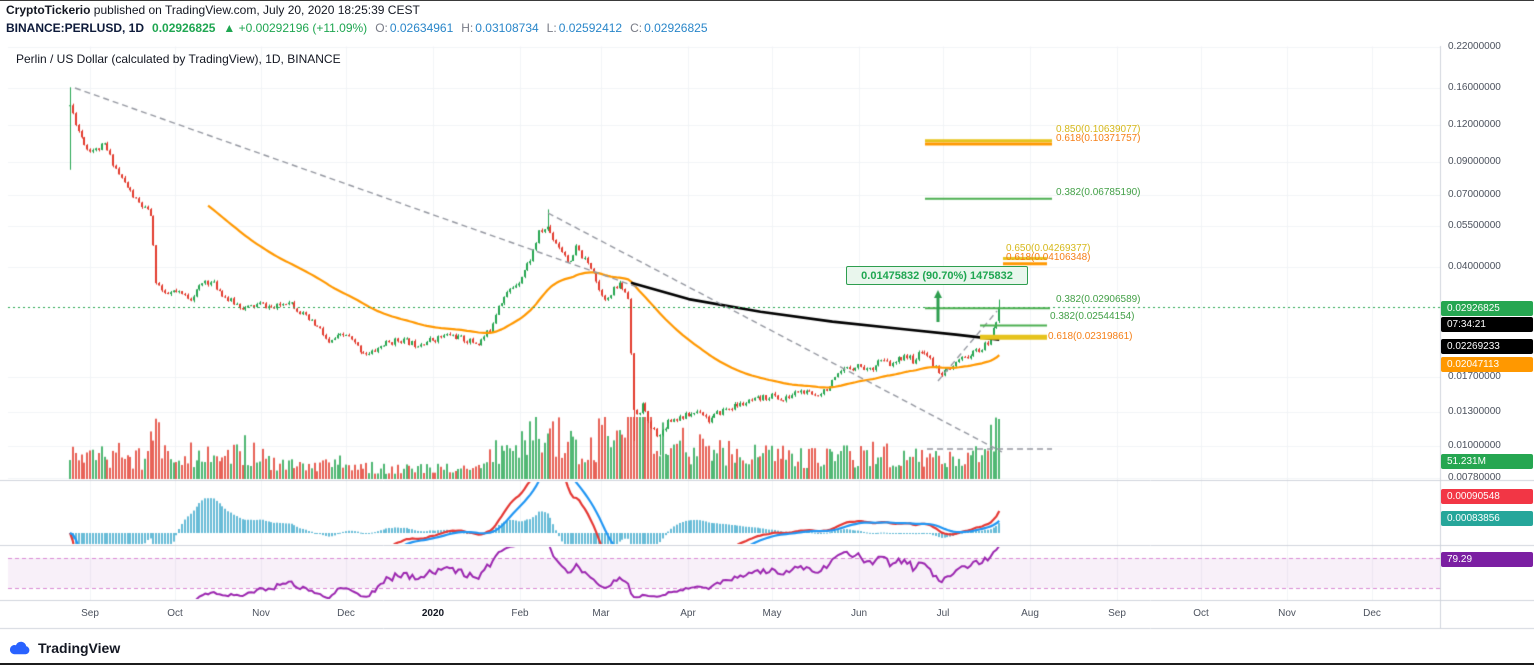 Image resolution: width=1534 pixels, height=665 pixels. Describe the element at coordinates (772, 613) in the screenshot. I see `time-label: May` at that location.